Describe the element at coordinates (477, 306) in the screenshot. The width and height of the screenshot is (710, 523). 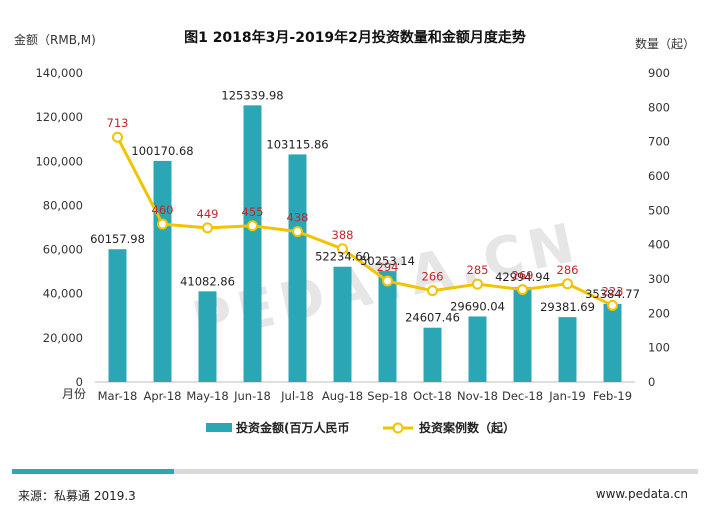
I see `bar-value-label: 29690.04` at that location.